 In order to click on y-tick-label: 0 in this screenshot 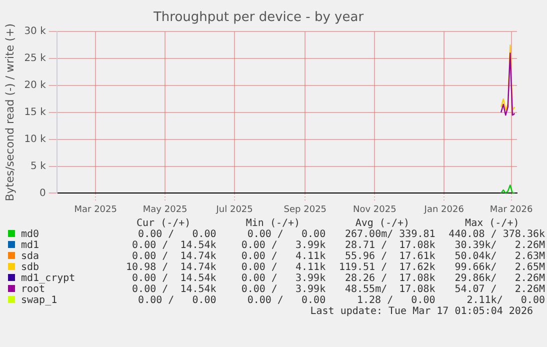, I will do `click(43, 193)`.